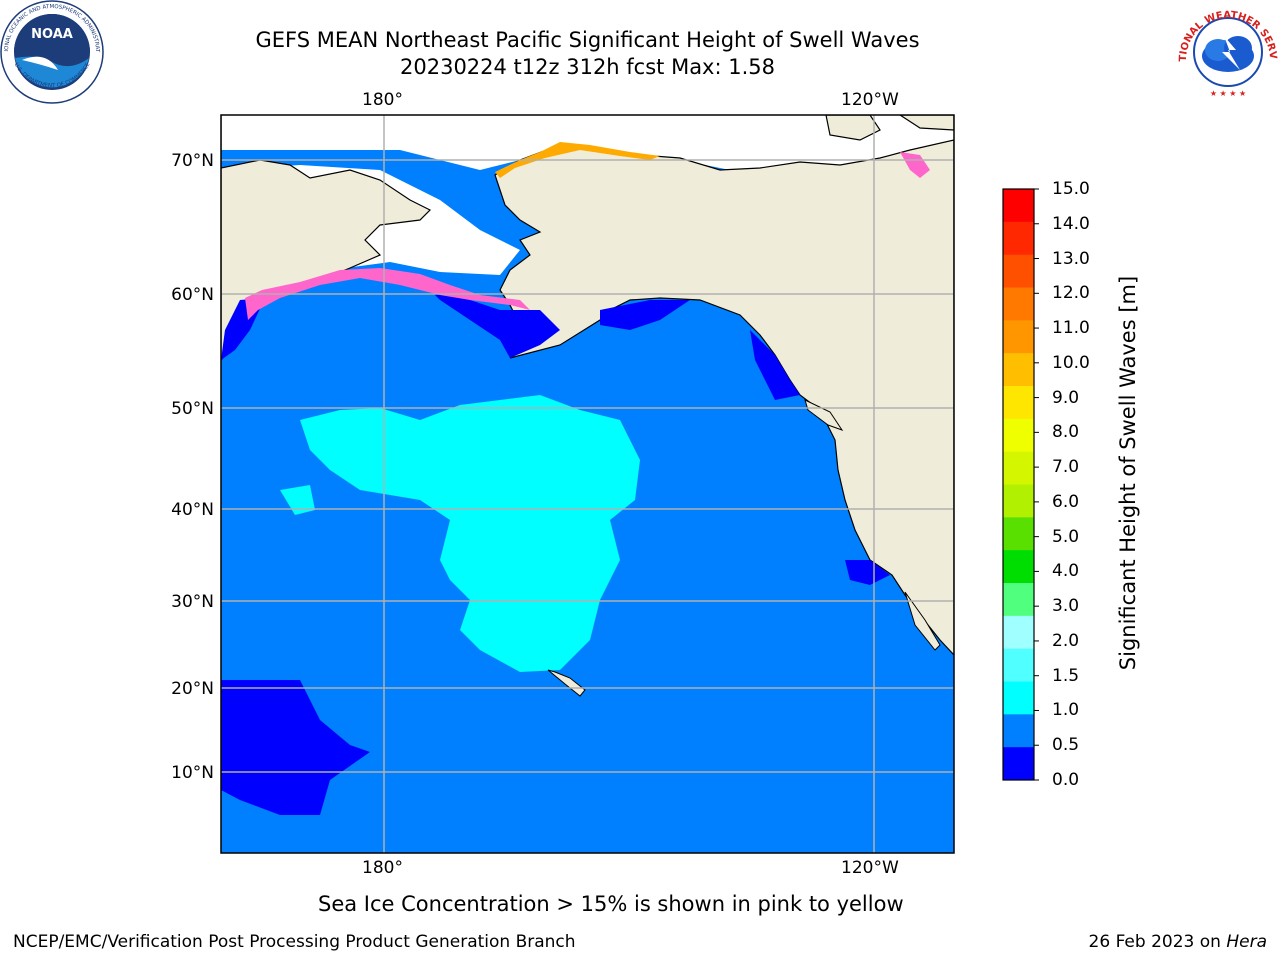 Image resolution: width=1280 pixels, height=960 pixels. Describe the element at coordinates (1246, 942) in the screenshot. I see `run-machine: Hera` at that location.